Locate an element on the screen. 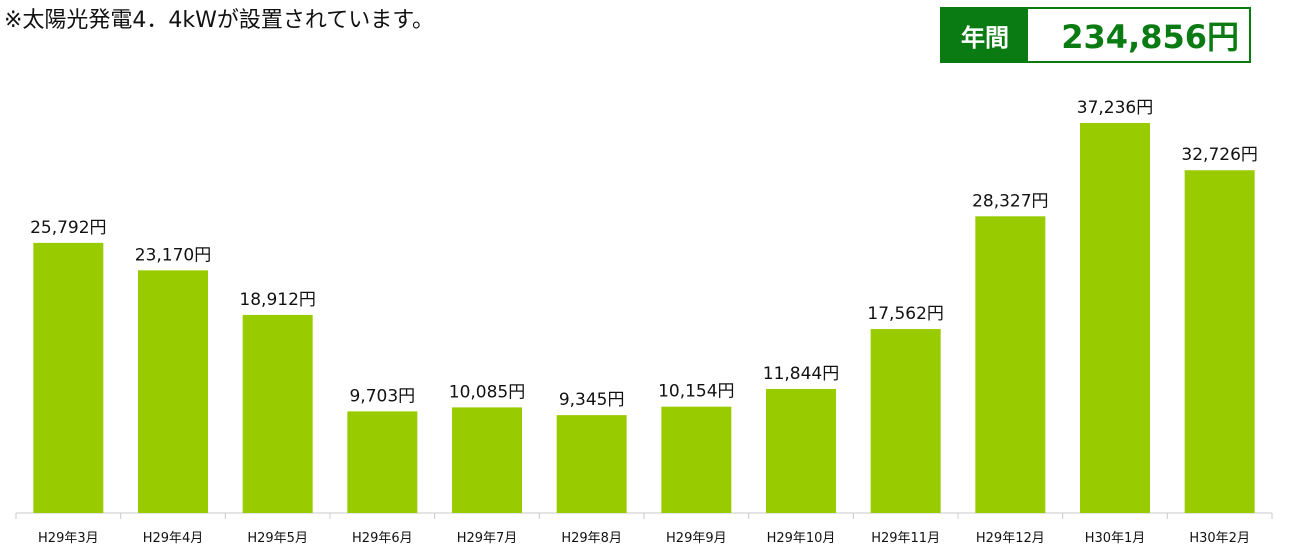 The image size is (1290, 553). bar-value-label: 11,844円 is located at coordinates (801, 374).